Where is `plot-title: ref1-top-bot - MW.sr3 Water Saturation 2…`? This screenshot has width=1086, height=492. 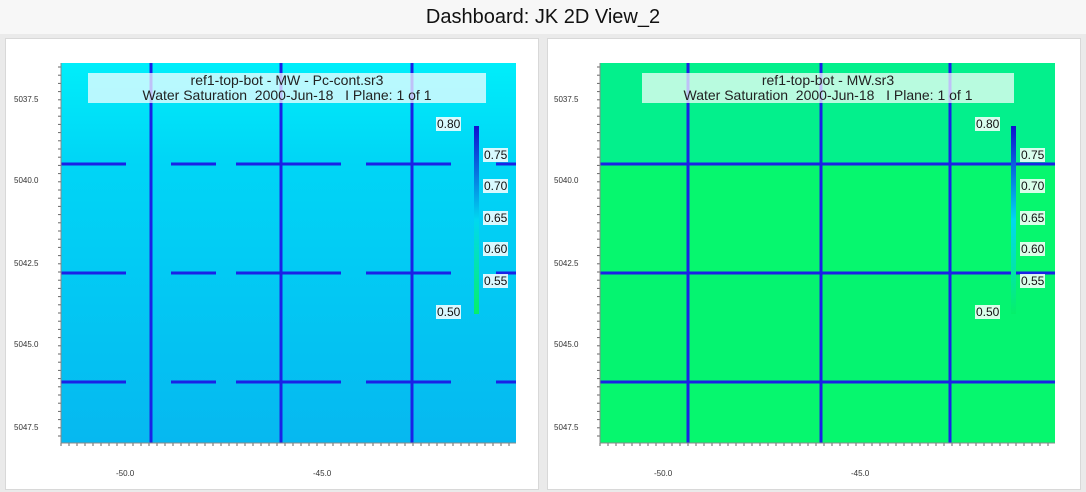 plot-title: ref1-top-bot - MW.sr3 Water Saturation 2… is located at coordinates (828, 88).